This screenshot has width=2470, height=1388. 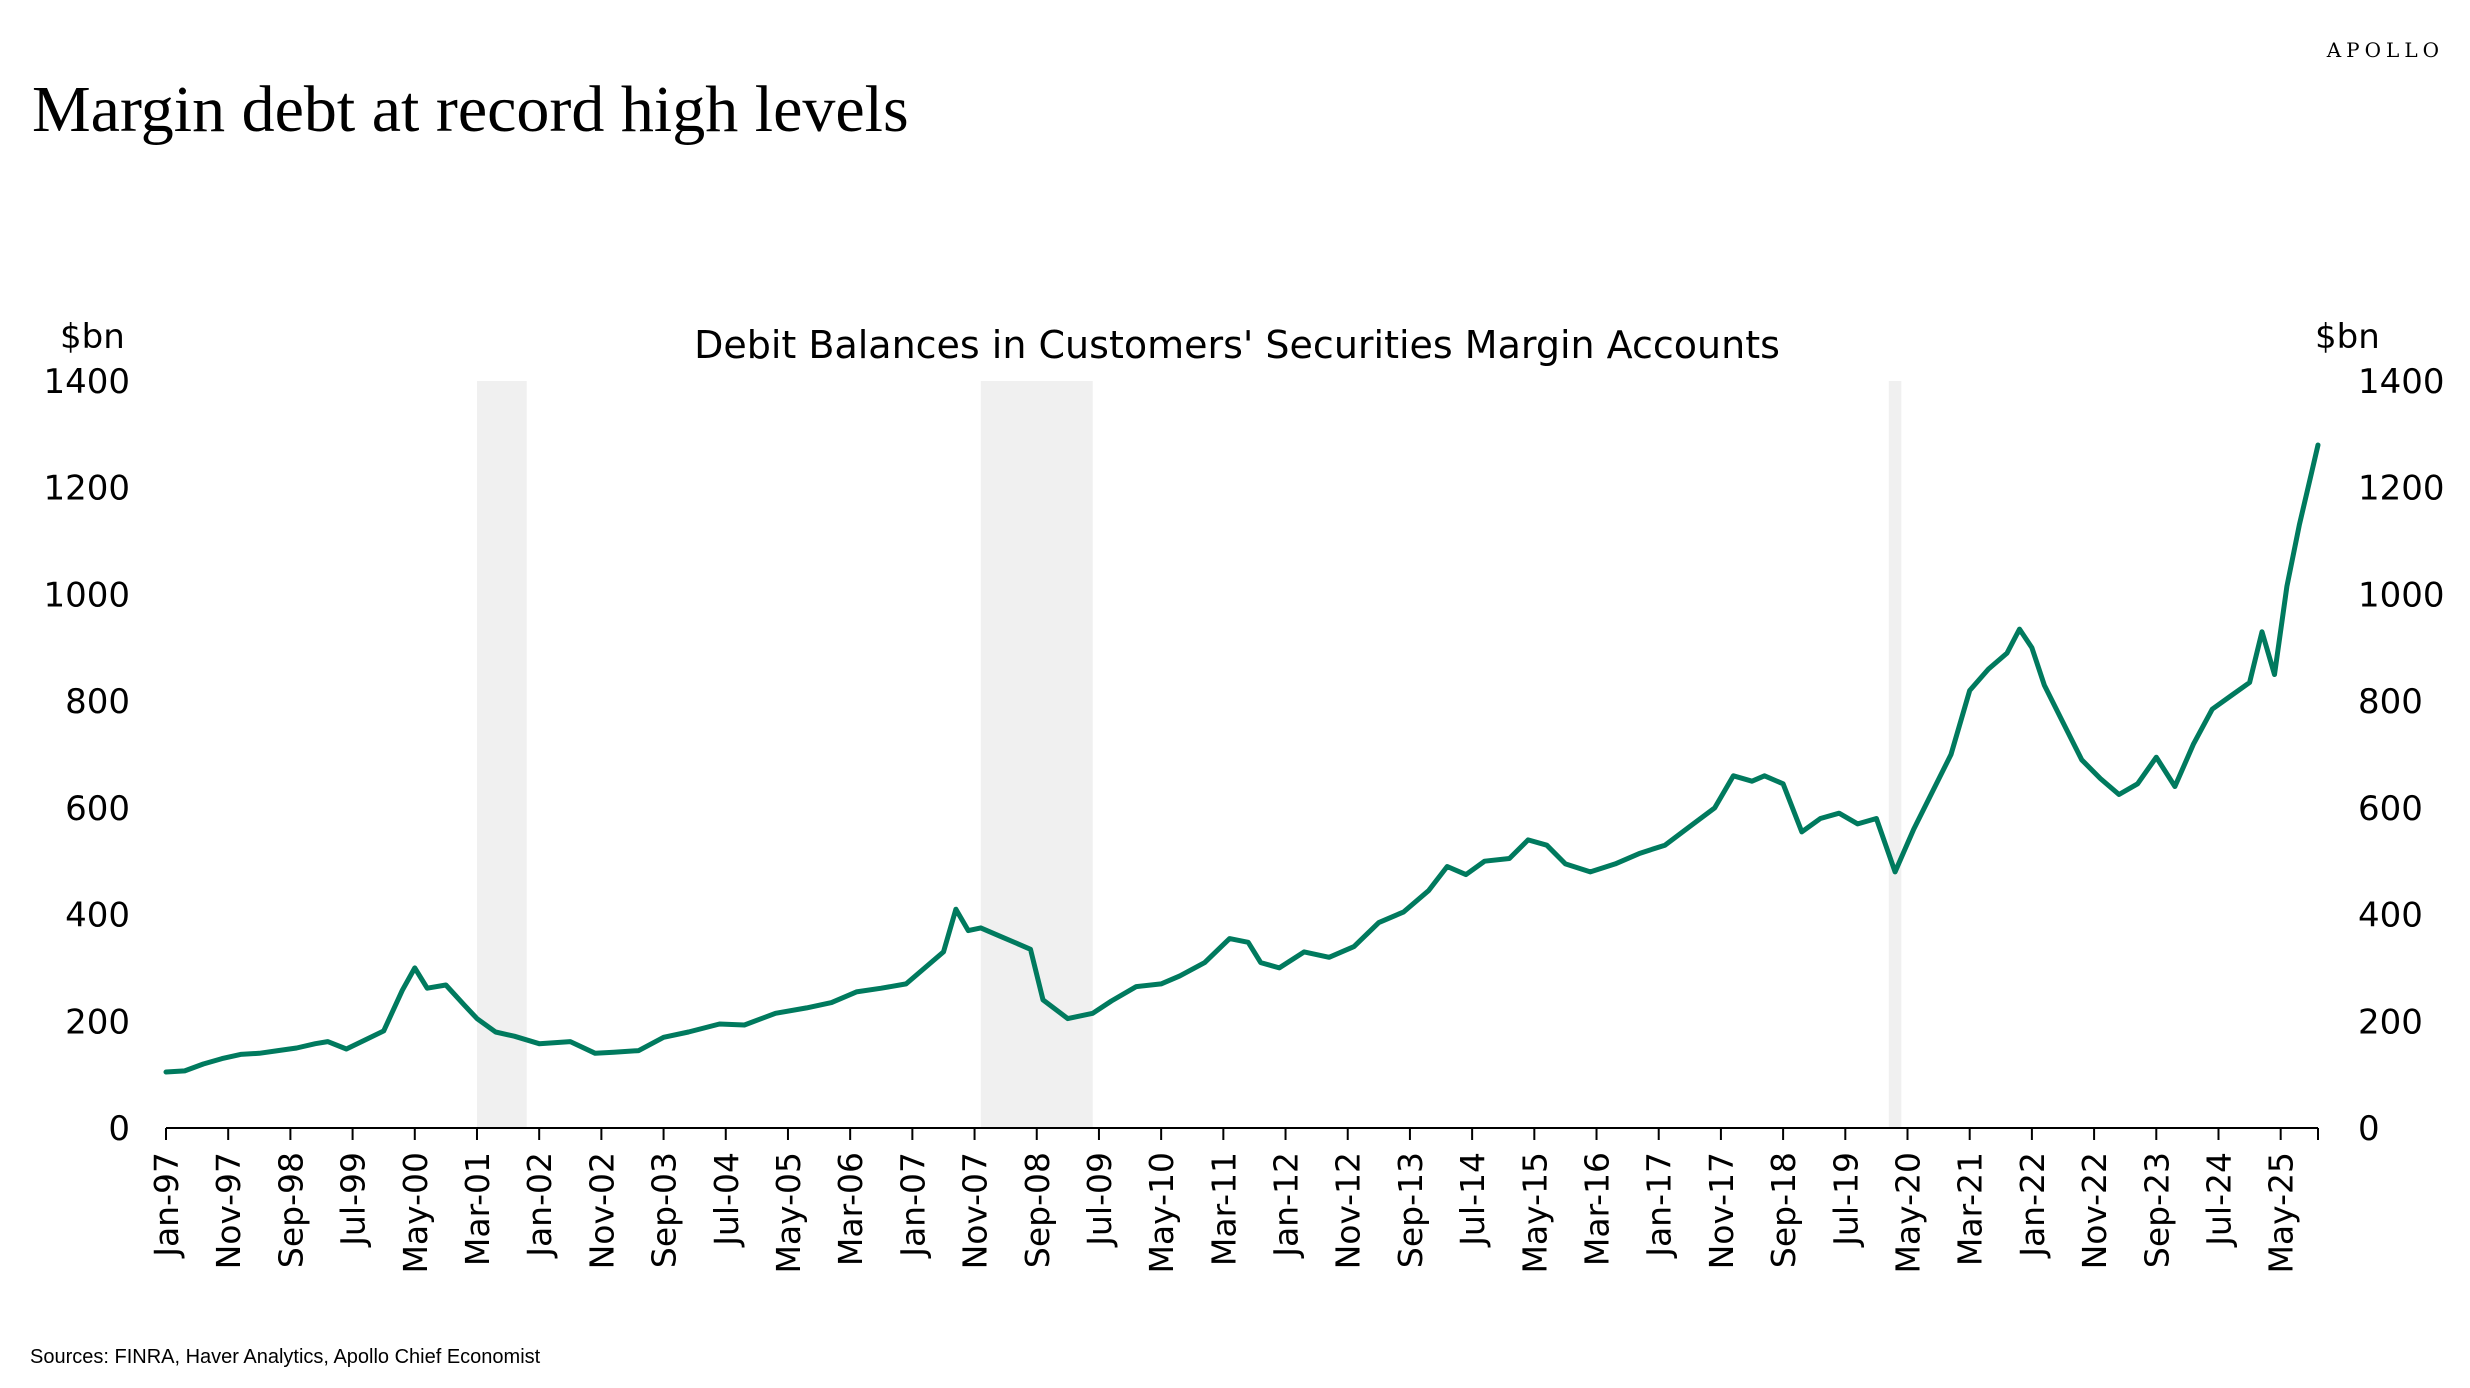 I want to click on y-tick-label-right: 600, so click(x=2390, y=809).